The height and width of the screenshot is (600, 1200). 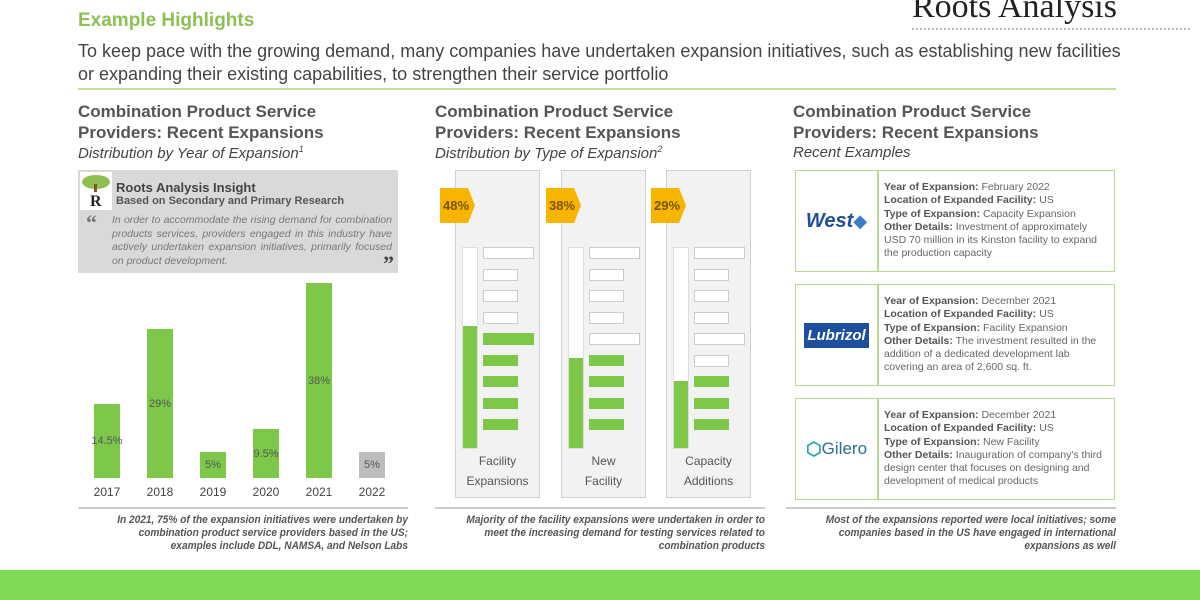 What do you see at coordinates (837, 449) in the screenshot?
I see `gilero-logo: ⬡ Gilero` at bounding box center [837, 449].